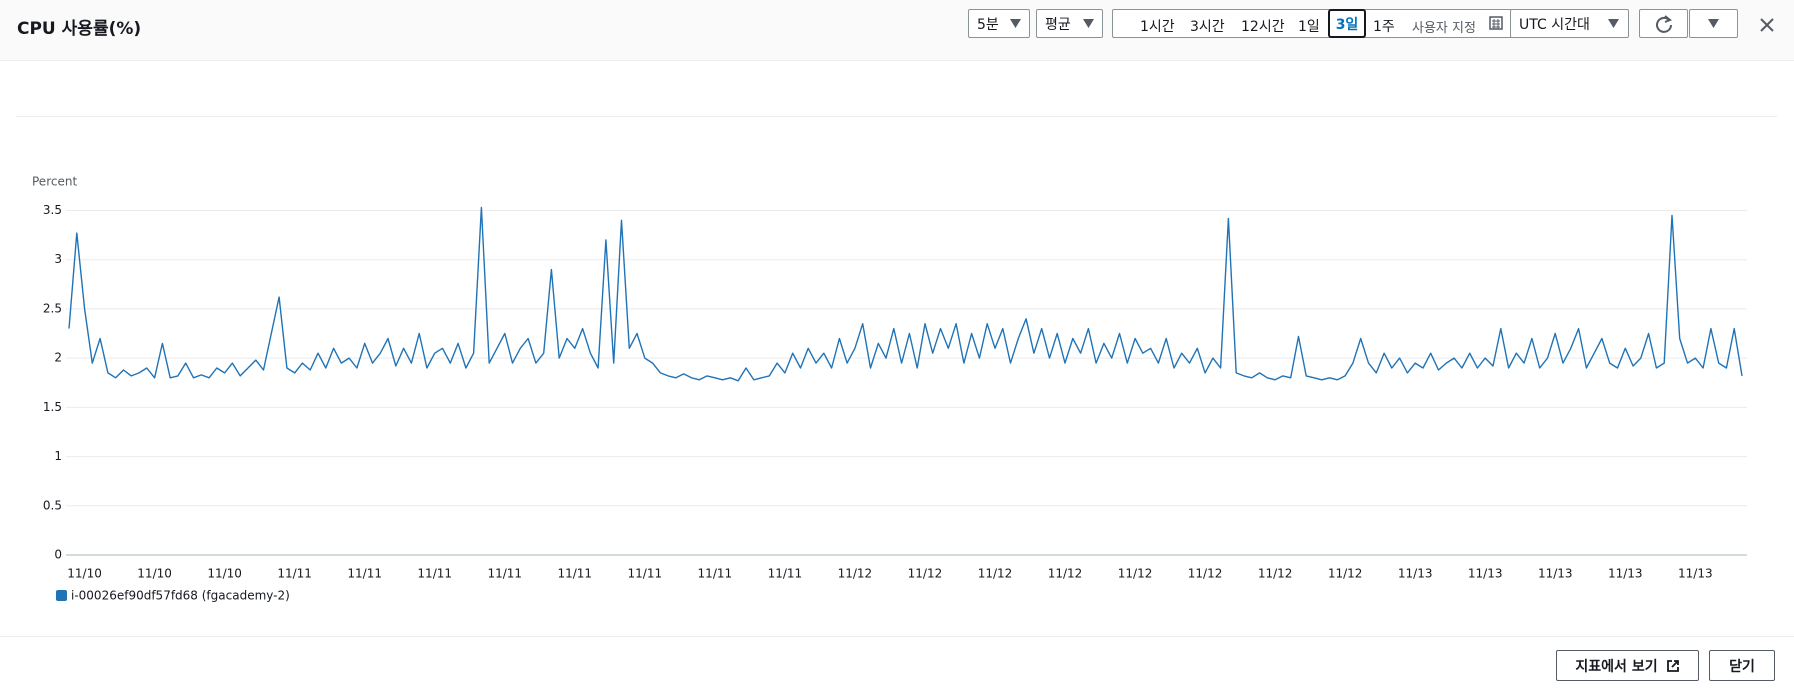  What do you see at coordinates (52, 308) in the screenshot?
I see `y-tick-label: 2.5` at bounding box center [52, 308].